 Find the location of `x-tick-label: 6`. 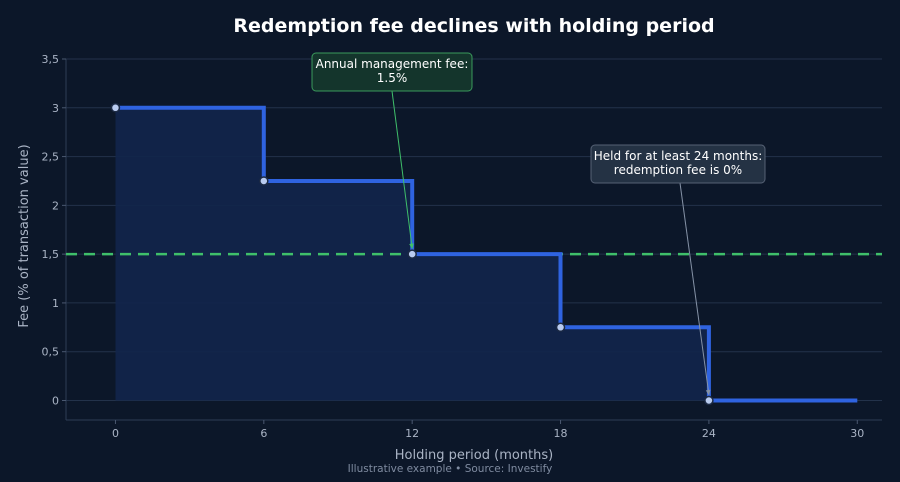

x-tick-label: 6 is located at coordinates (263, 433).